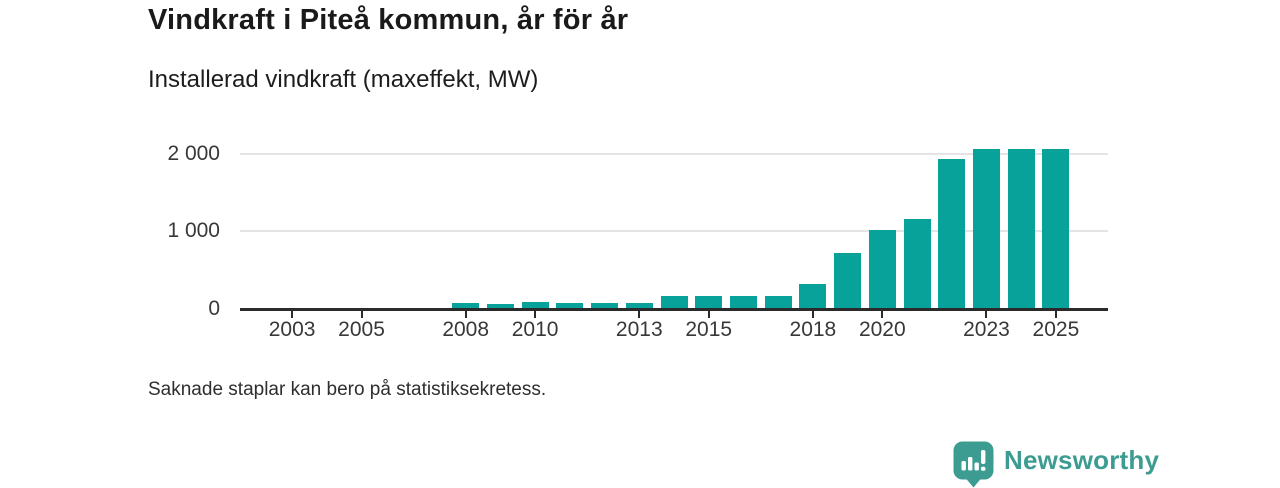 The image size is (1280, 488). I want to click on x-axis-line, so click(674, 309).